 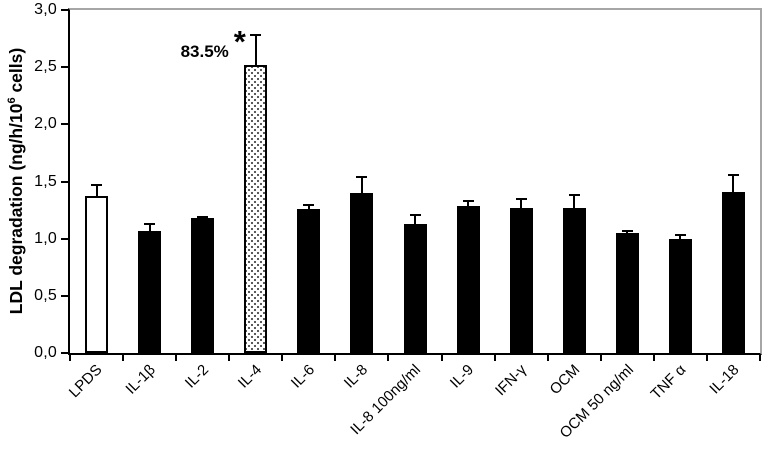 What do you see at coordinates (97, 274) in the screenshot?
I see `bar-LPDS` at bounding box center [97, 274].